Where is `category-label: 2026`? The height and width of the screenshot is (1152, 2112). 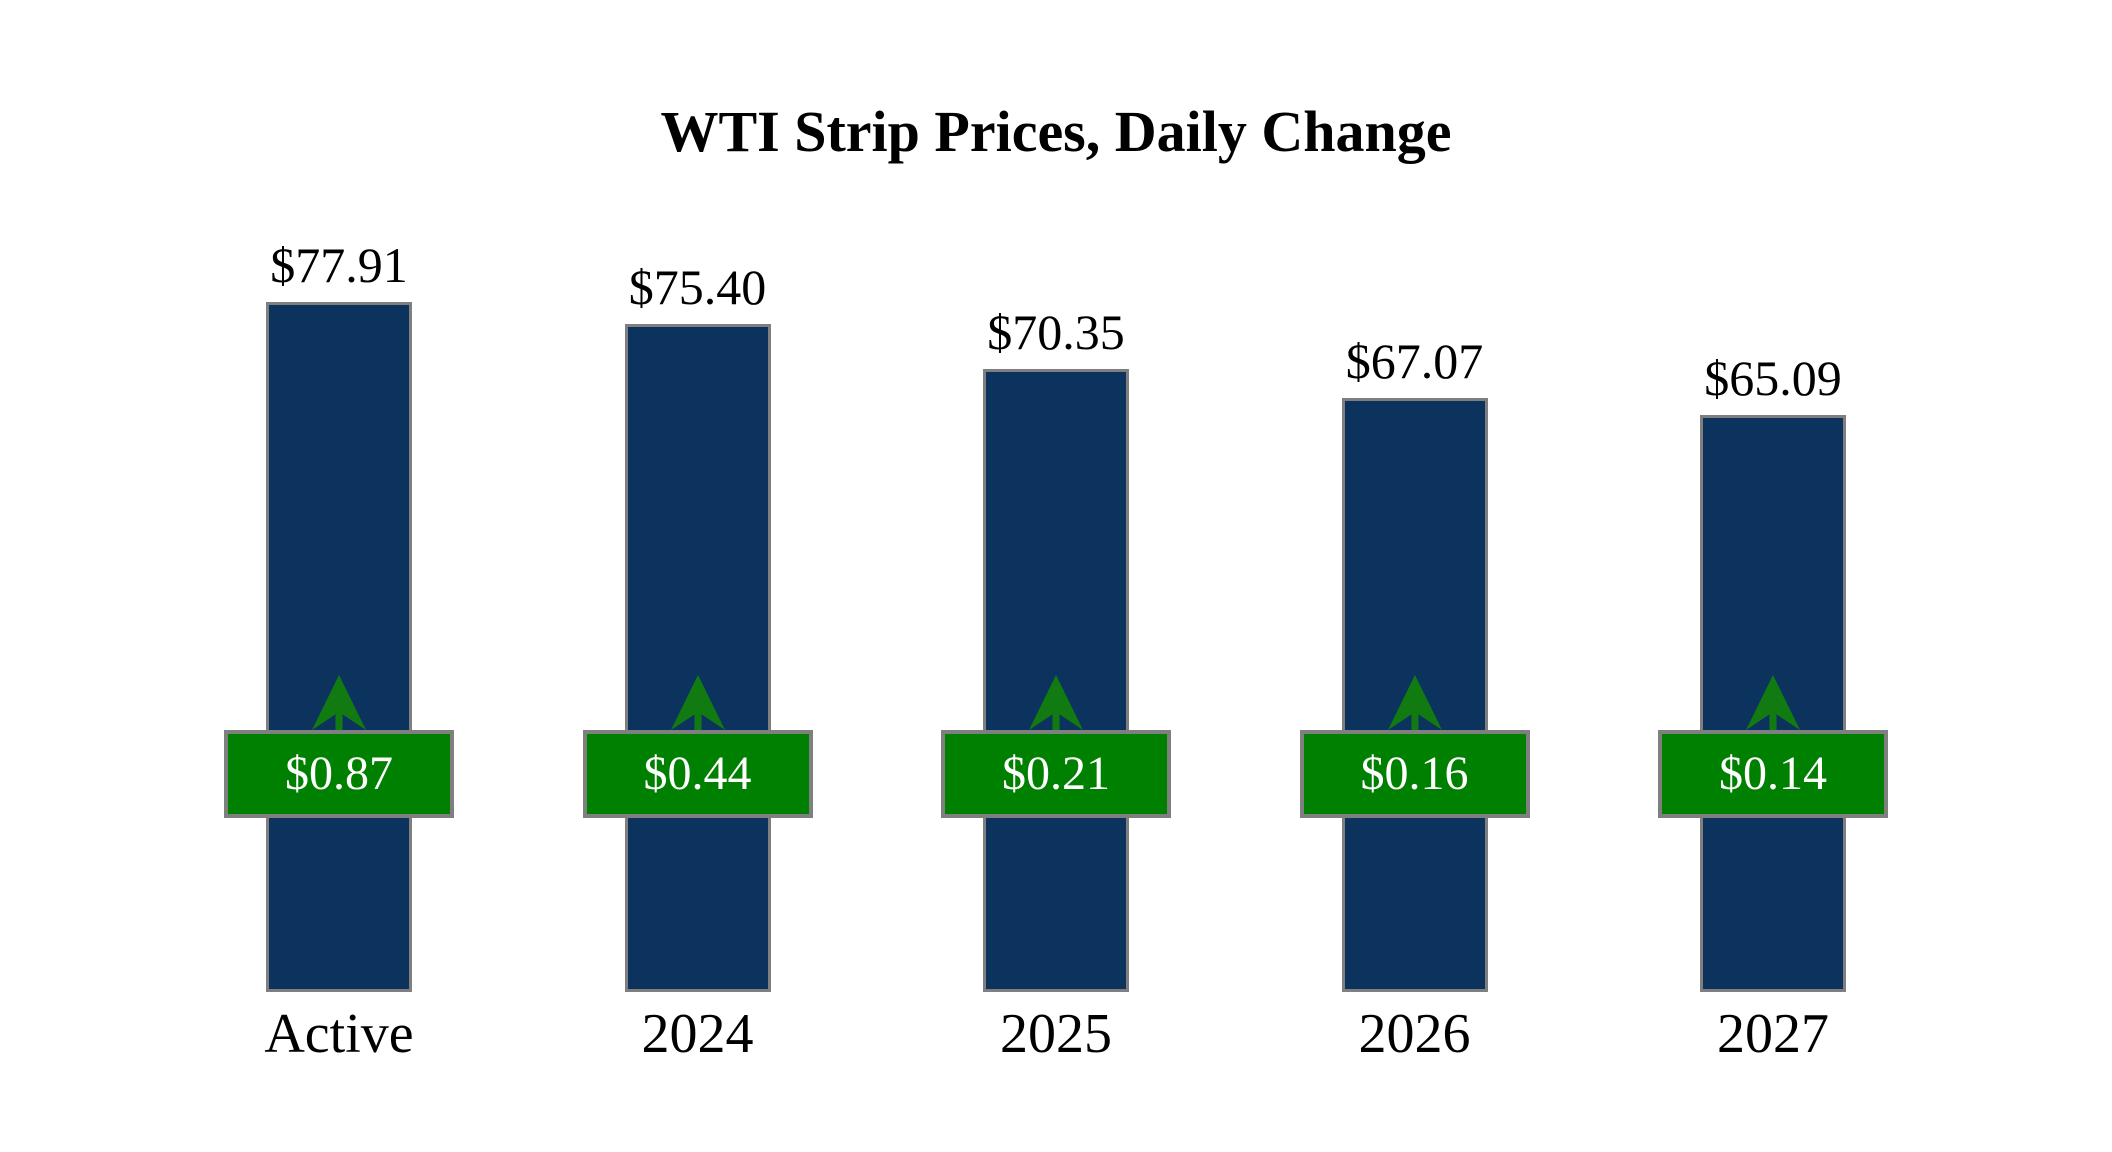 category-label: 2026 is located at coordinates (1414, 1034).